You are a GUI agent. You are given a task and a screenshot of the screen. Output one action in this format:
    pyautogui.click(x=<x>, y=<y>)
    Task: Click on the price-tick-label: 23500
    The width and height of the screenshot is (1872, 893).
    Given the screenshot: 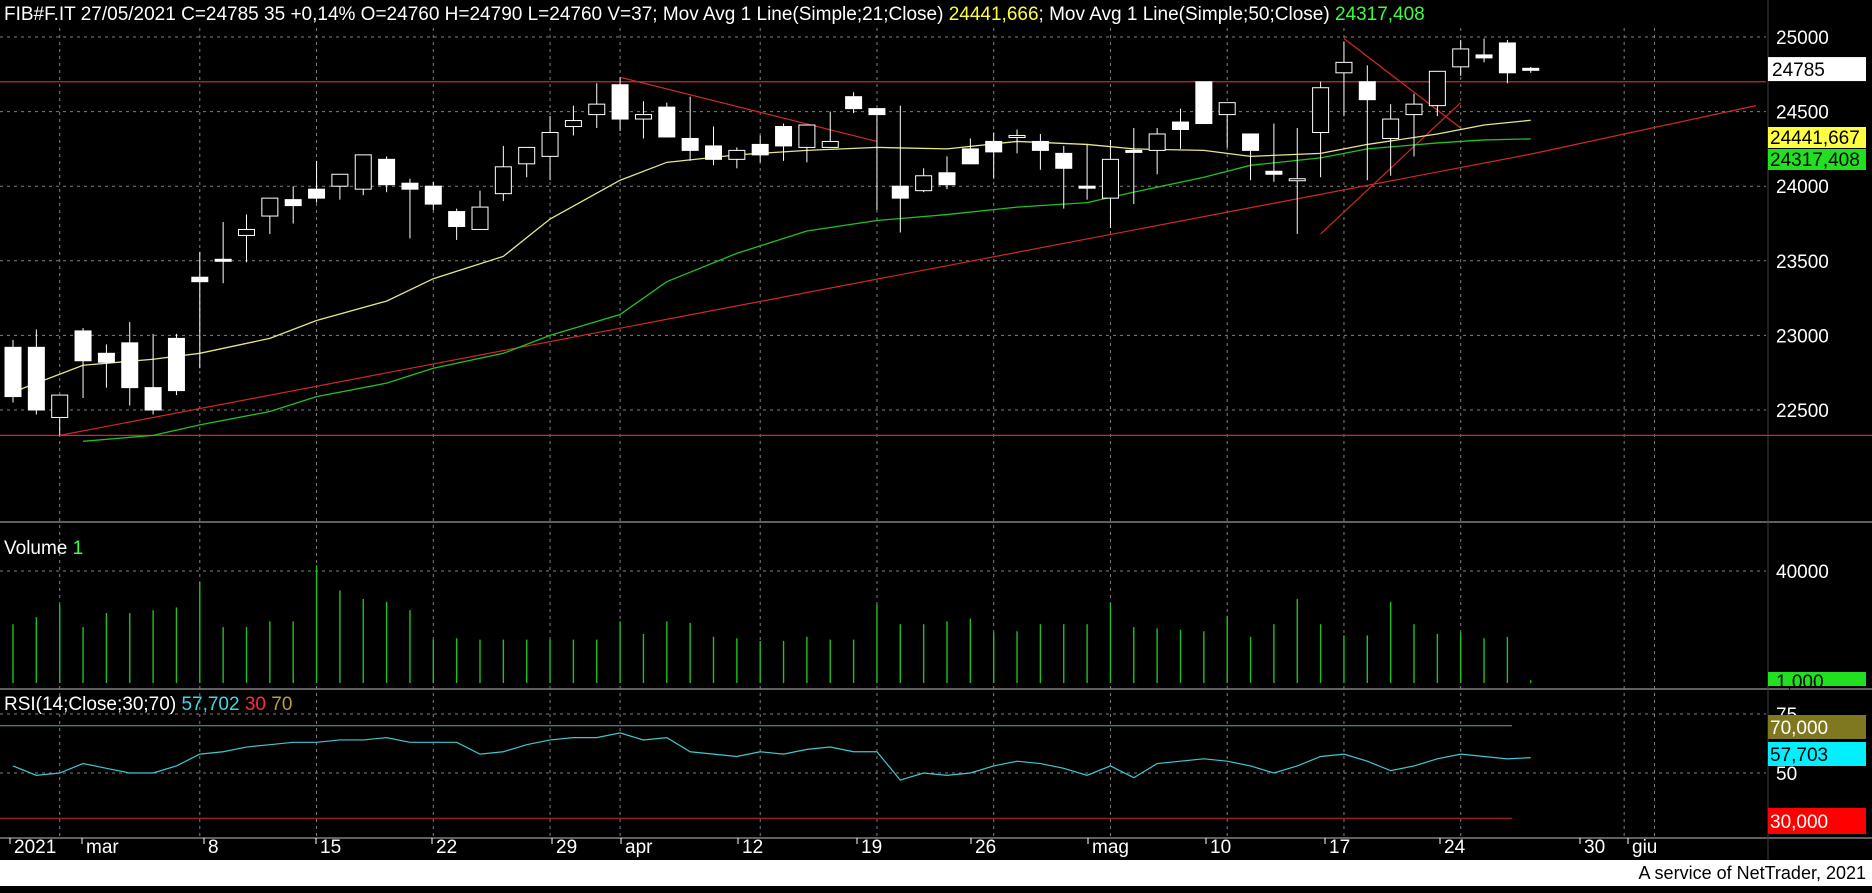 What is the action you would take?
    pyautogui.click(x=1802, y=262)
    